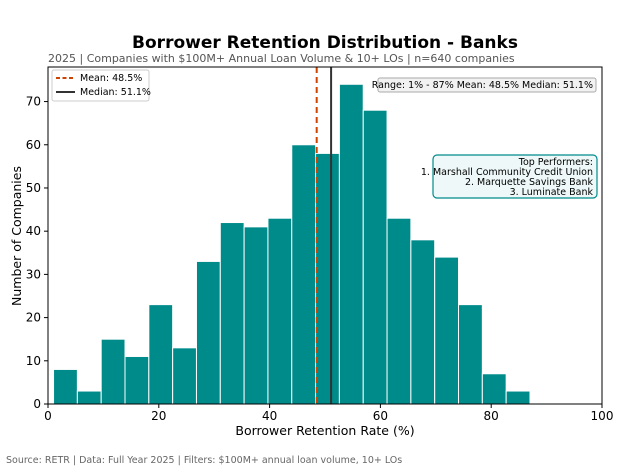 The image size is (624, 468). What do you see at coordinates (324, 430) in the screenshot?
I see `x-axis-label: Borrower Retention Rate (%)` at bounding box center [324, 430].